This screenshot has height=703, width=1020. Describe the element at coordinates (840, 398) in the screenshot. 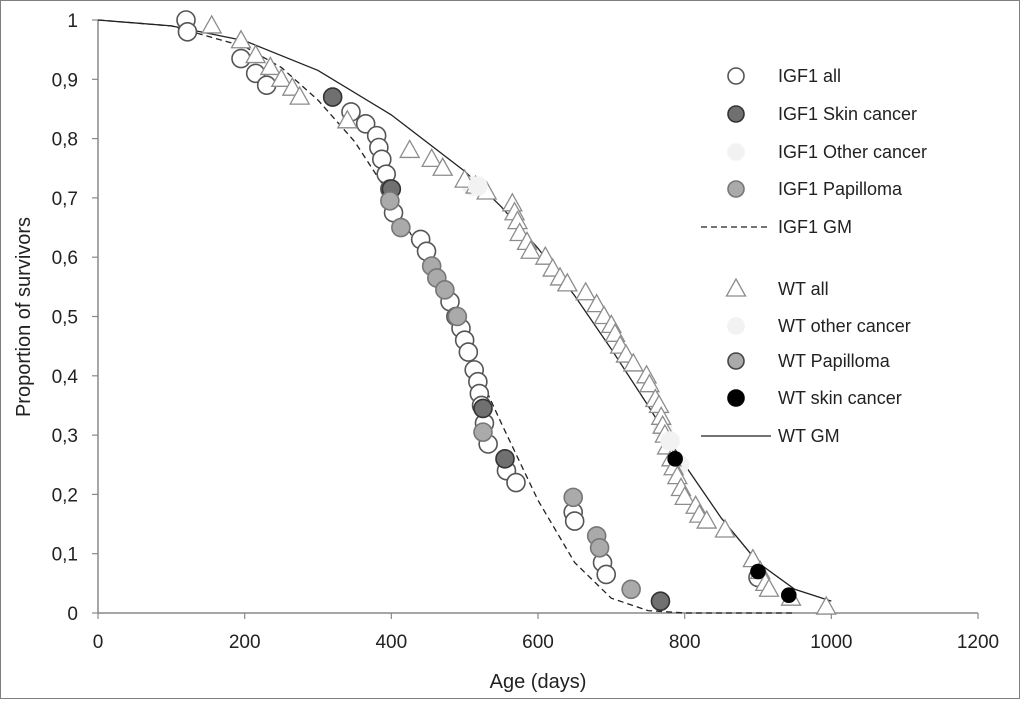

I see `legend-label: WT skin cancer` at that location.